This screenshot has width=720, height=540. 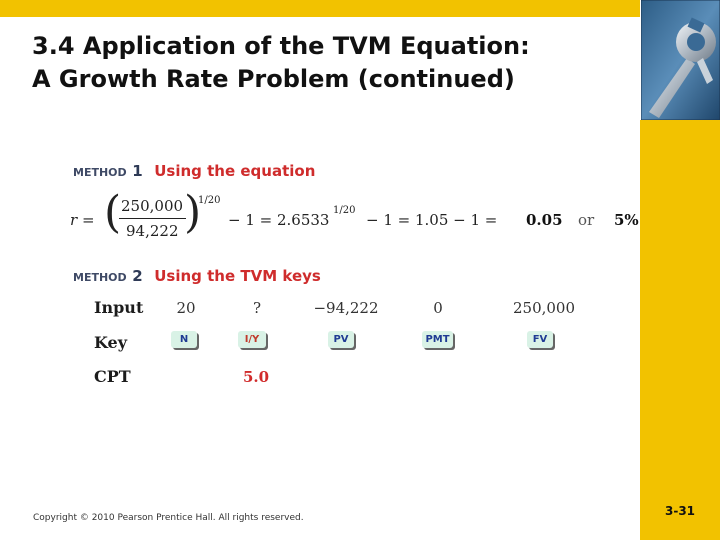 I want to click on key-pv: PV, so click(x=341, y=339).